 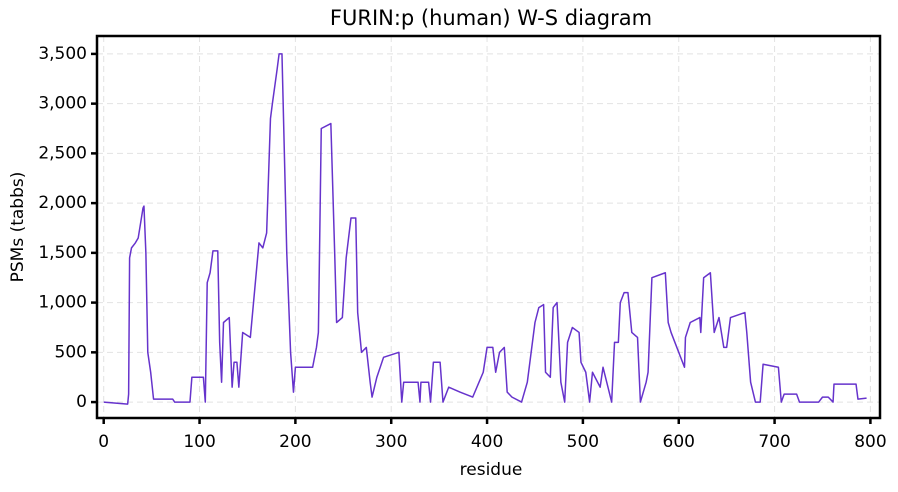 What do you see at coordinates (583, 442) in the screenshot?
I see `x-tick-label: 500` at bounding box center [583, 442].